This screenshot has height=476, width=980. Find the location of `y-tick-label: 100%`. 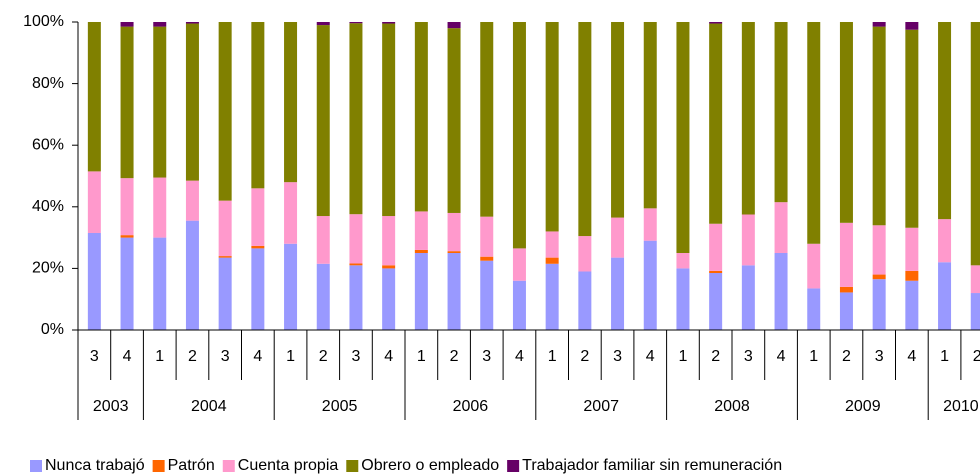

y-tick-label: 100% is located at coordinates (43, 21).